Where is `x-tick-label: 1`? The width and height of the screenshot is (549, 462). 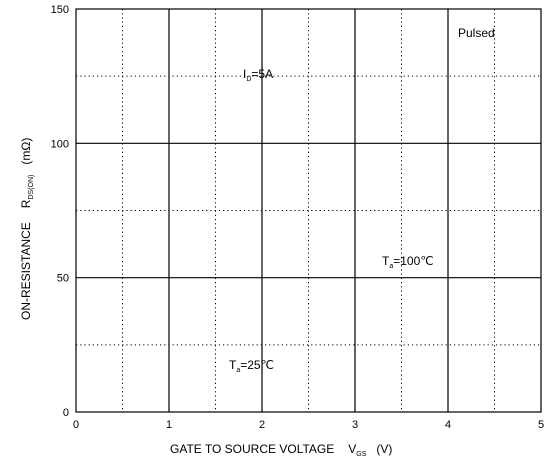
x-tick-label: 1 is located at coordinates (169, 425).